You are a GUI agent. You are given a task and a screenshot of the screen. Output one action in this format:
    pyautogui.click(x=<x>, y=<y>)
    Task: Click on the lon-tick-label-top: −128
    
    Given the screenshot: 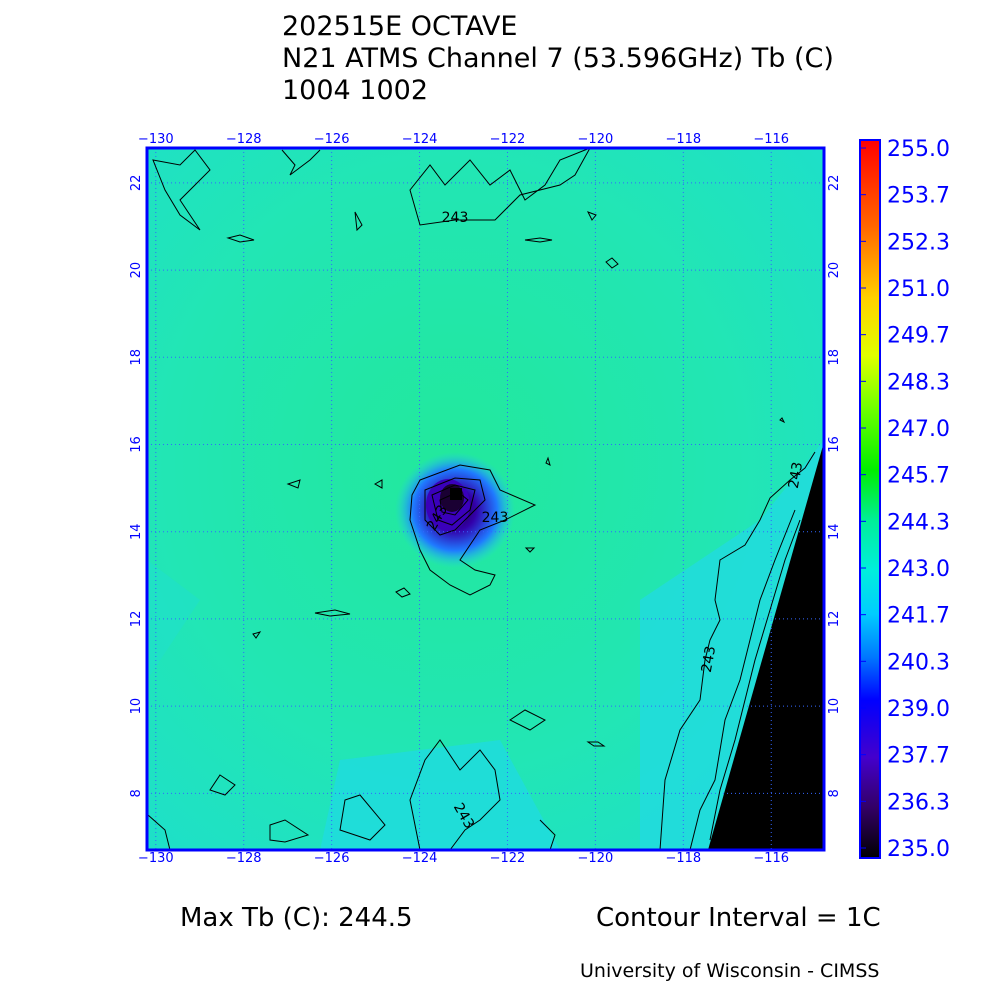 What is the action you would take?
    pyautogui.click(x=244, y=139)
    